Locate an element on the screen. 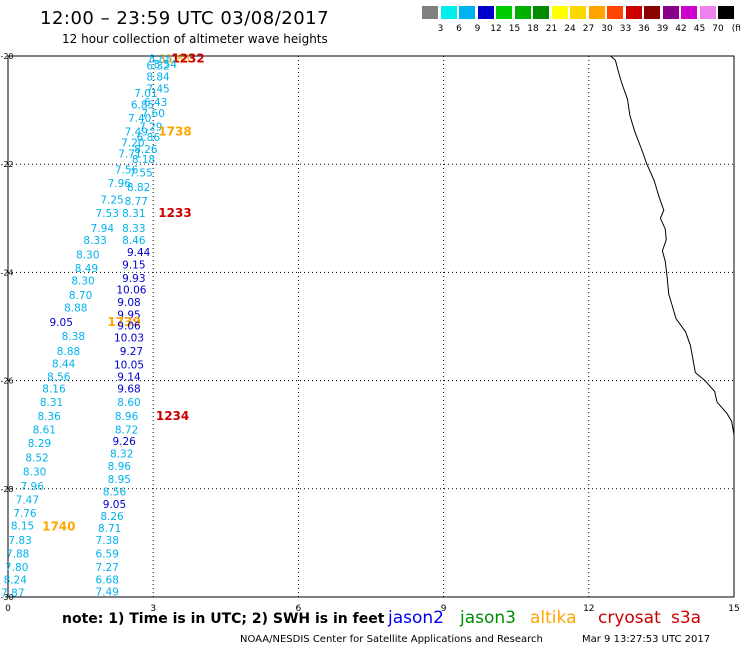 The width and height of the screenshot is (740, 650). wave-height-value: 10.06 is located at coordinates (131, 291).